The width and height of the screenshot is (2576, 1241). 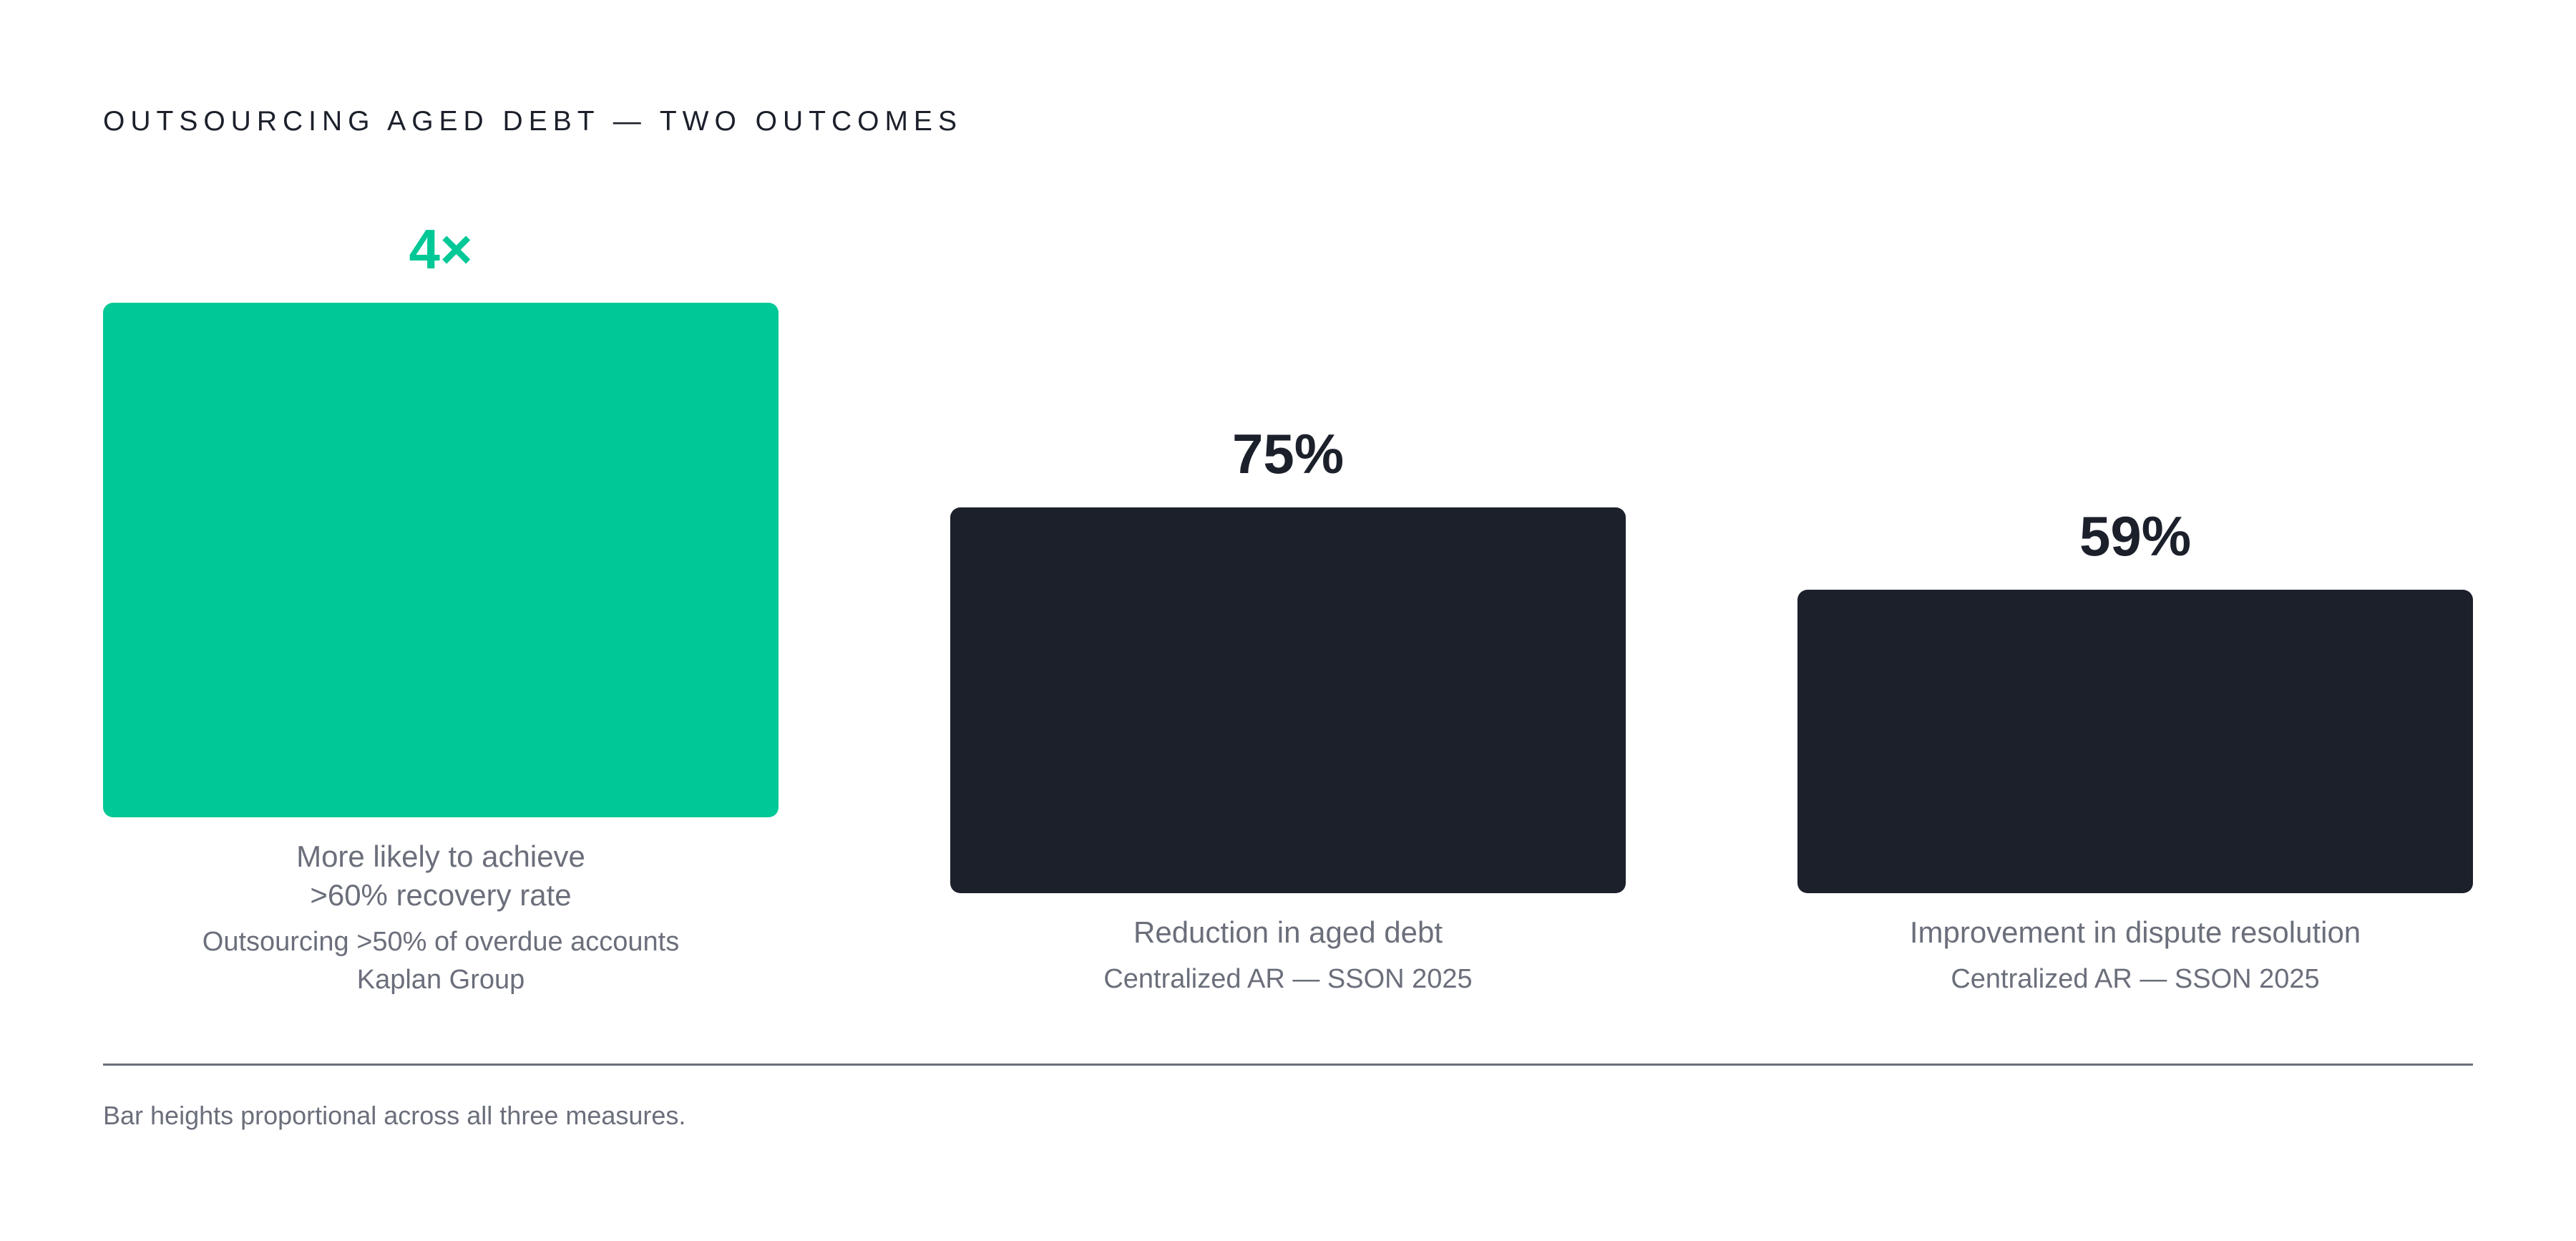 I want to click on category-label-line: Reduction in aged debt, so click(x=1288, y=932).